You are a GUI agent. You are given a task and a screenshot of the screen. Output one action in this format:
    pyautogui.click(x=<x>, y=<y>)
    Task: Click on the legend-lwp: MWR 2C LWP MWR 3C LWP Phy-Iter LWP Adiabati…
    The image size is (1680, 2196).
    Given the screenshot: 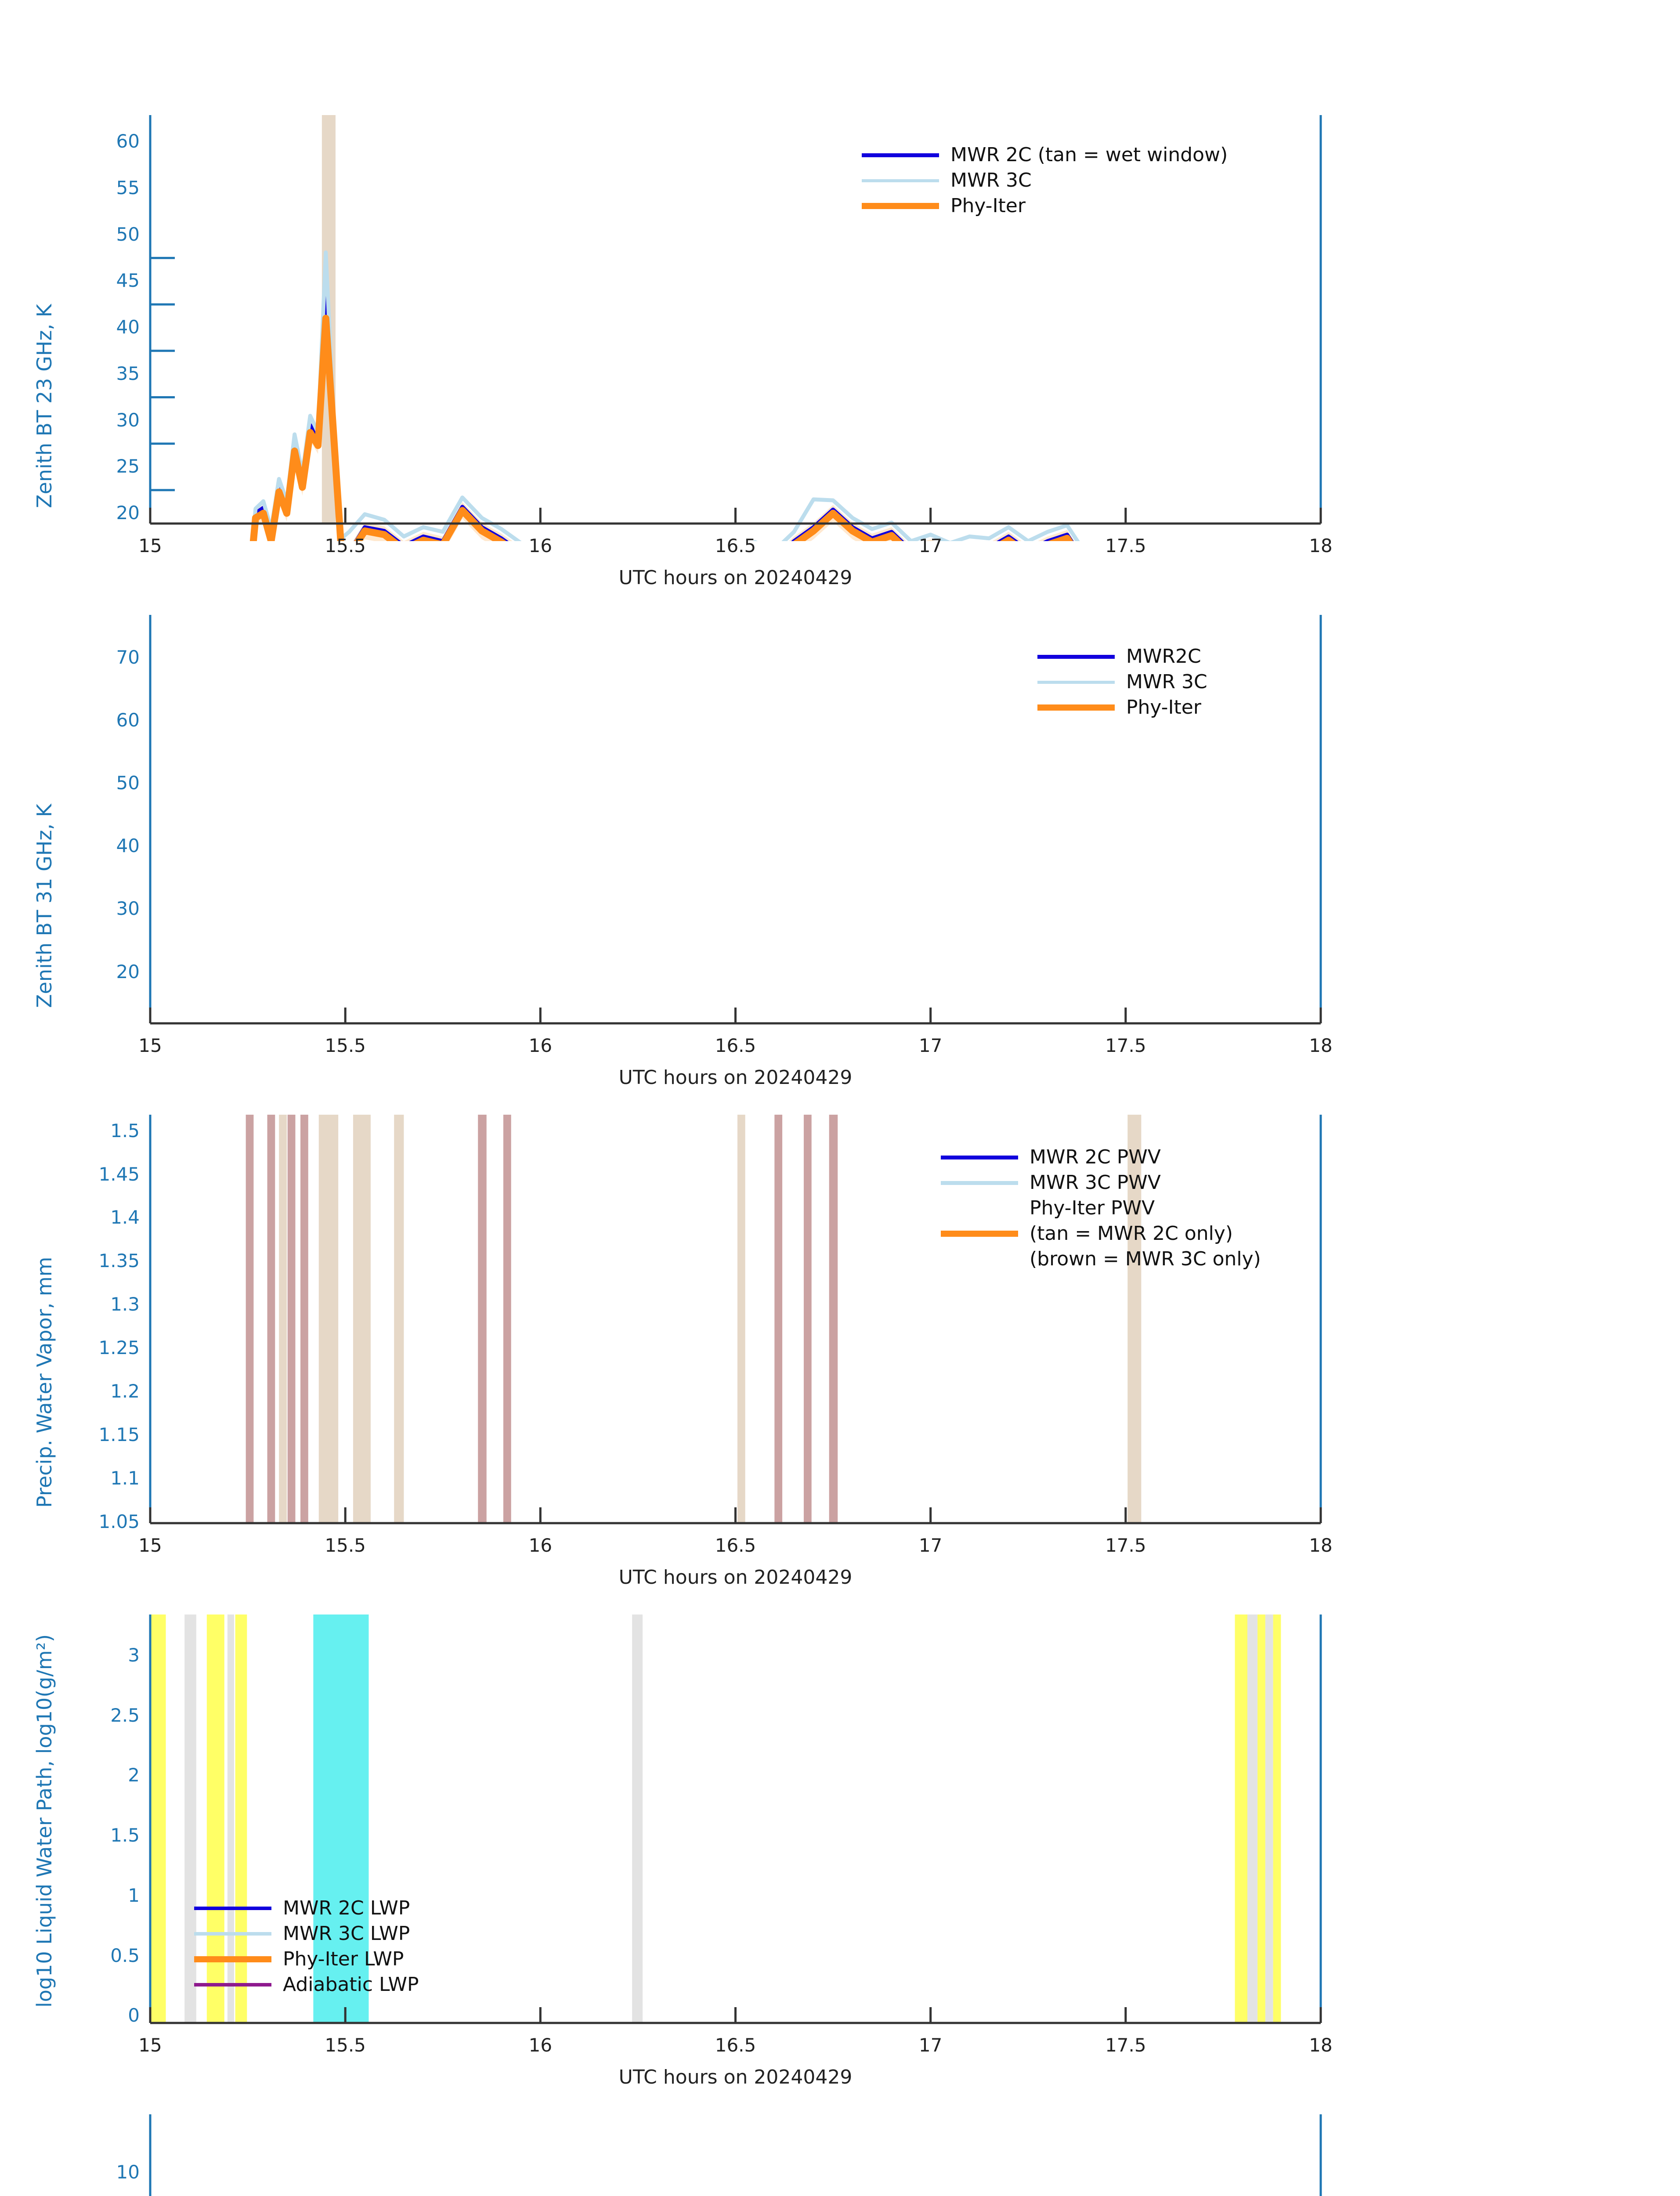 What is the action you would take?
    pyautogui.click(x=306, y=1946)
    